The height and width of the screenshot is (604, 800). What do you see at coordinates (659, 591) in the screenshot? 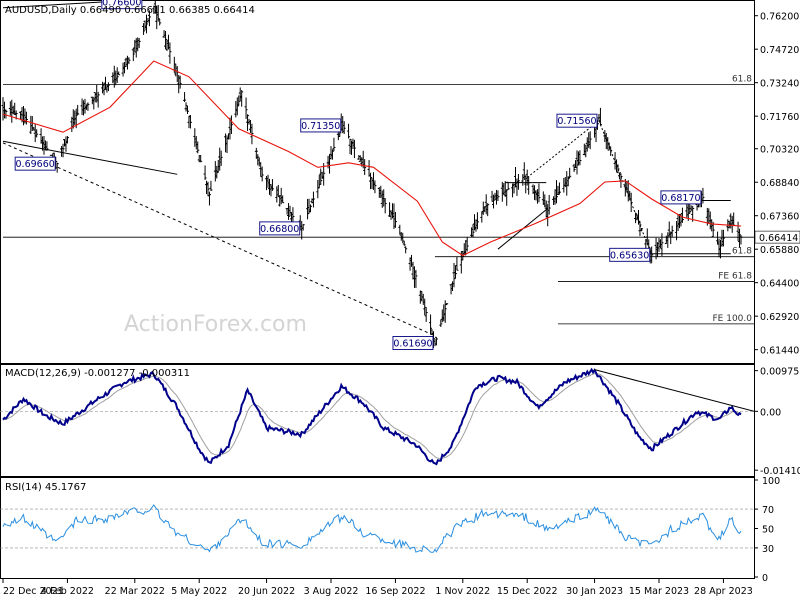
I see `time-tick-label: 15 Mar 2023` at bounding box center [659, 591].